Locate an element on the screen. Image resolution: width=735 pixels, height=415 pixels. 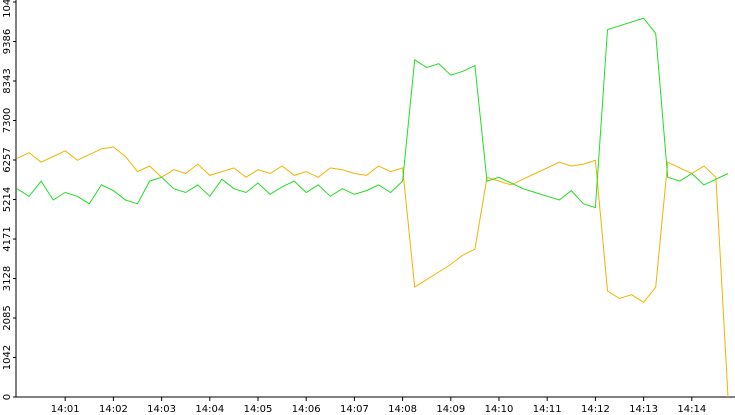
x-tick-label: 14:08 is located at coordinates (402, 409).